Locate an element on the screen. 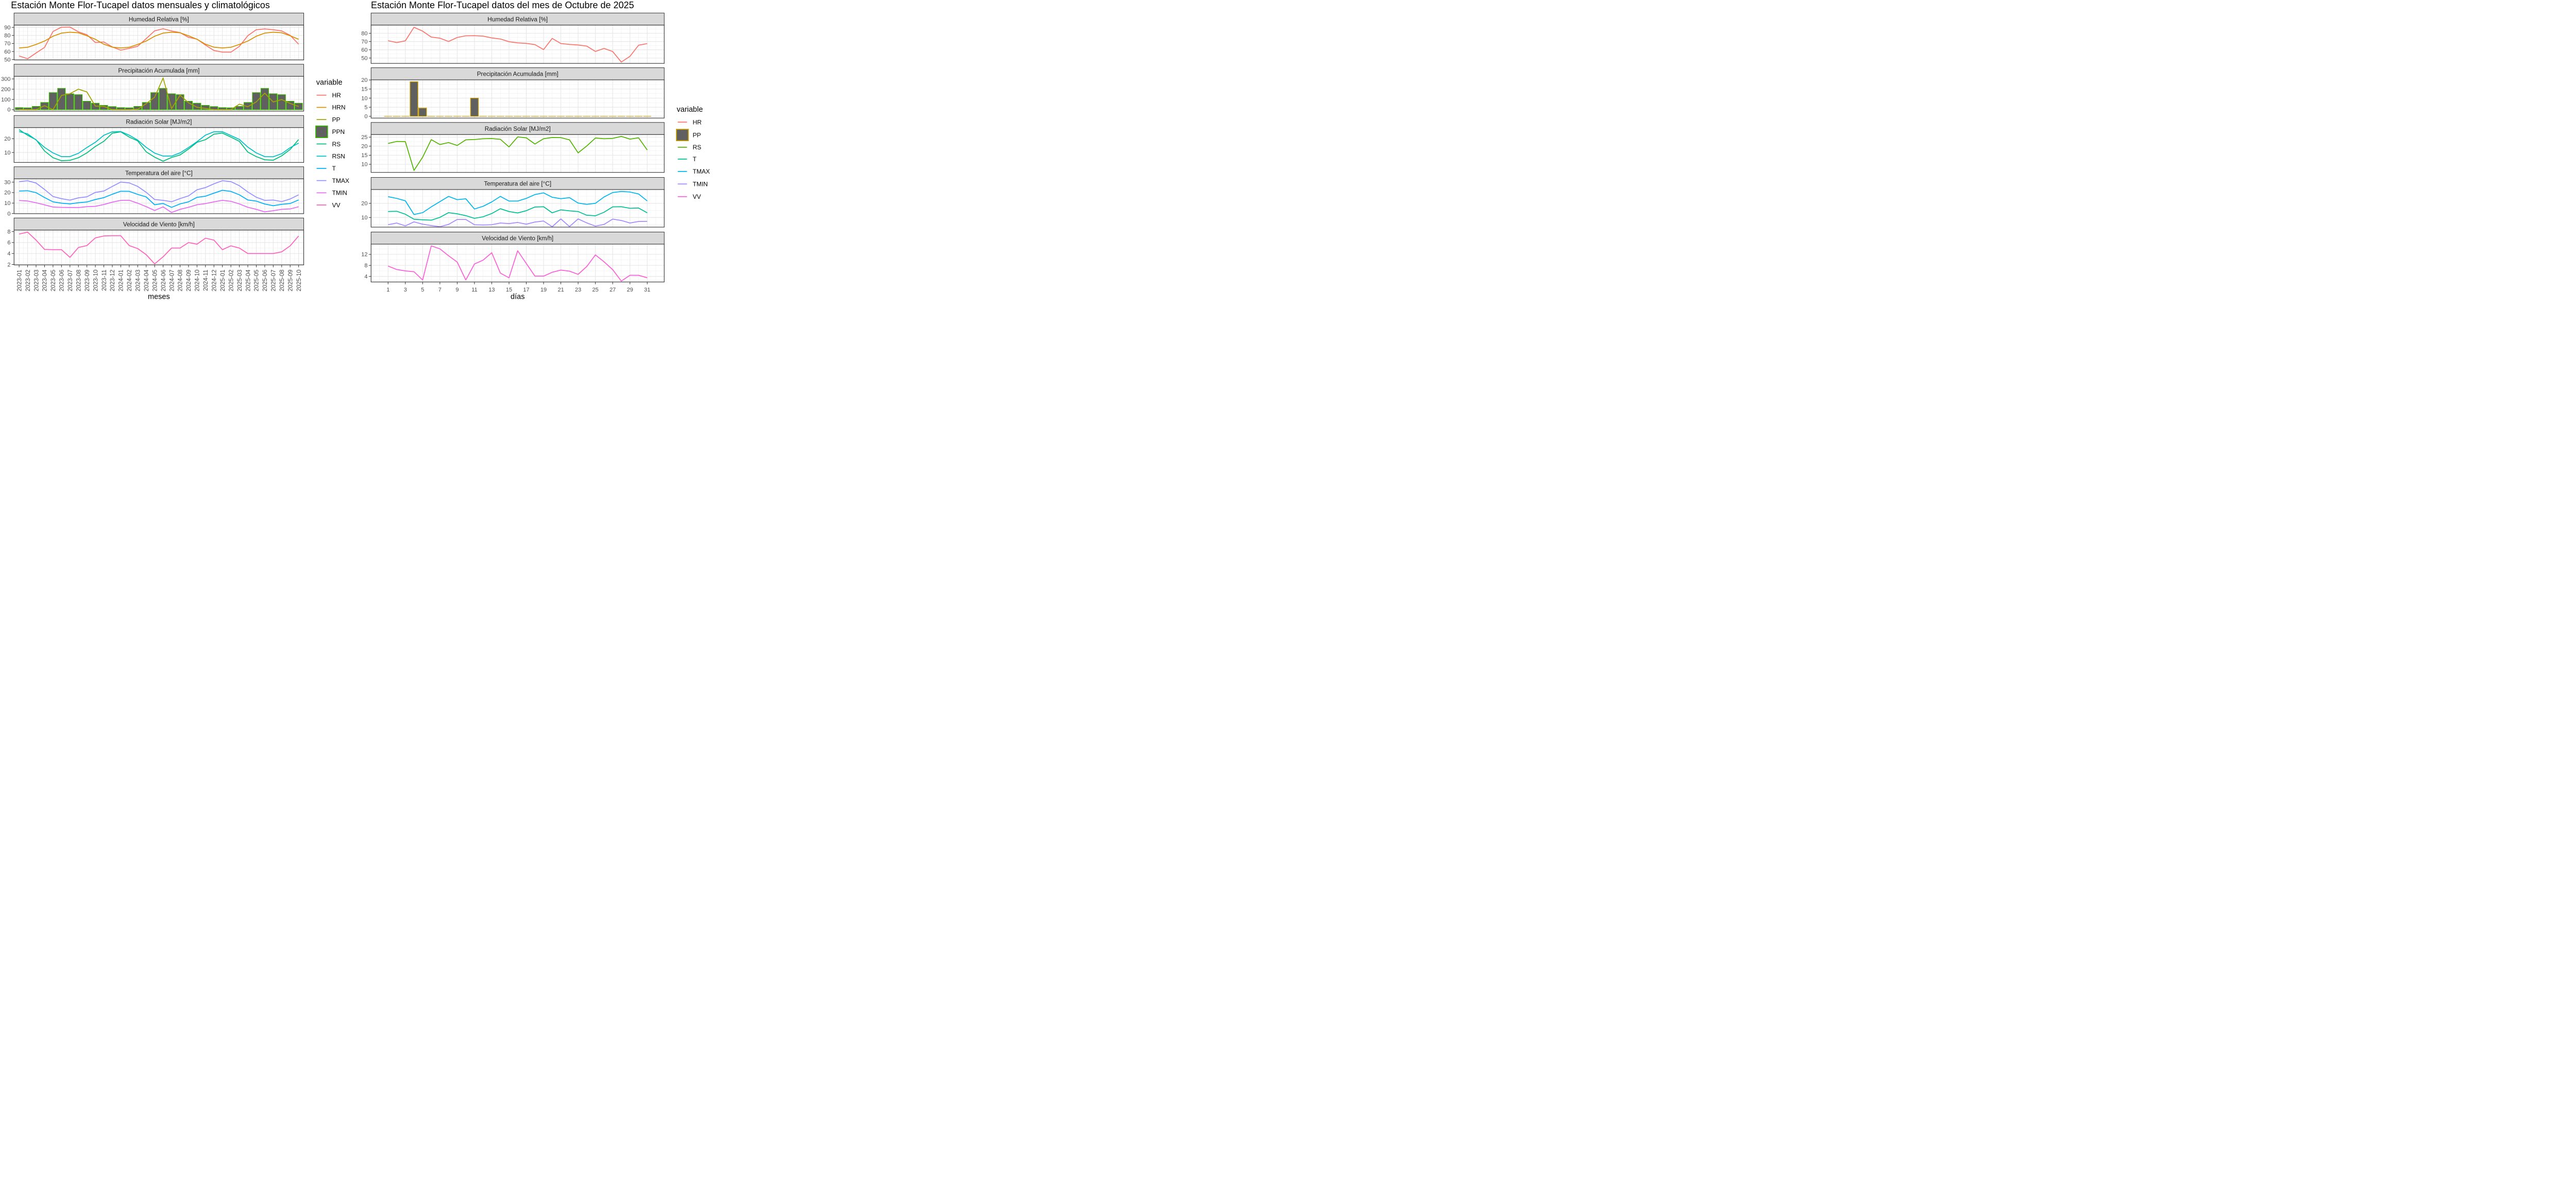  svg-text: 2023-10 is located at coordinates (96, 281).